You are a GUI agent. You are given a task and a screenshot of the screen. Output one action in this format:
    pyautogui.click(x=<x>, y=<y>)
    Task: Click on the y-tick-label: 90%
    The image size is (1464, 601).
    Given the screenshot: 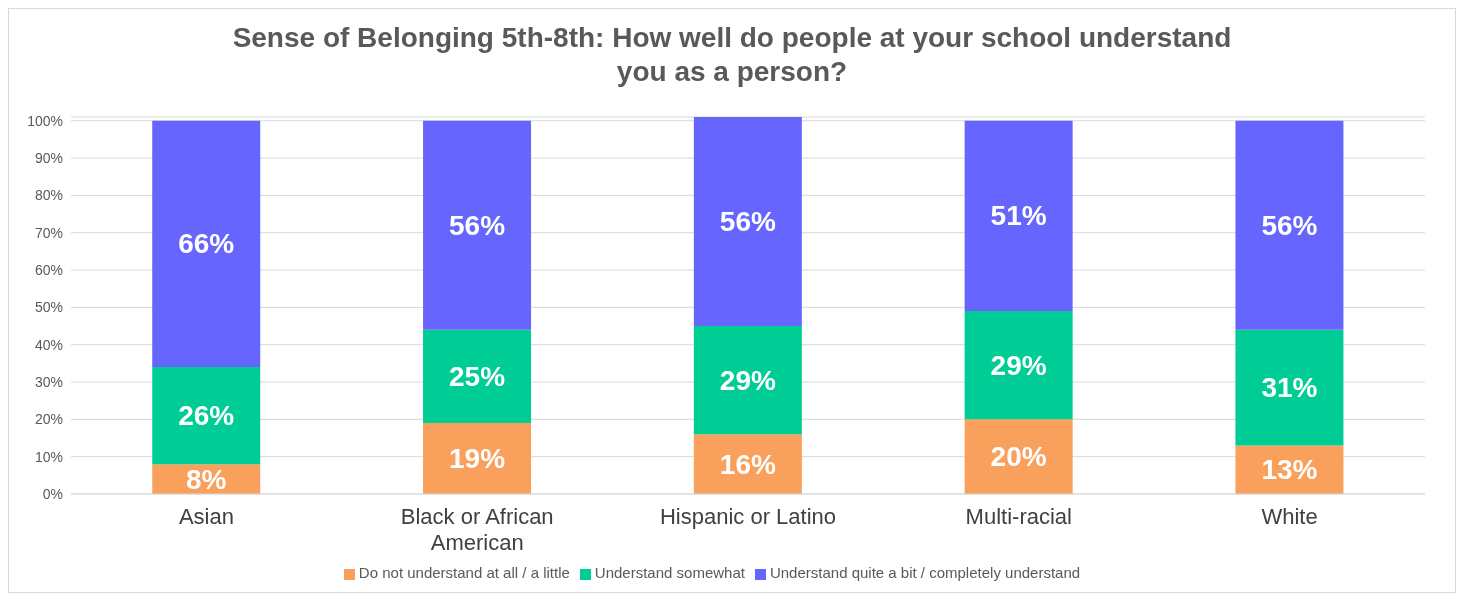 What is the action you would take?
    pyautogui.click(x=48, y=158)
    